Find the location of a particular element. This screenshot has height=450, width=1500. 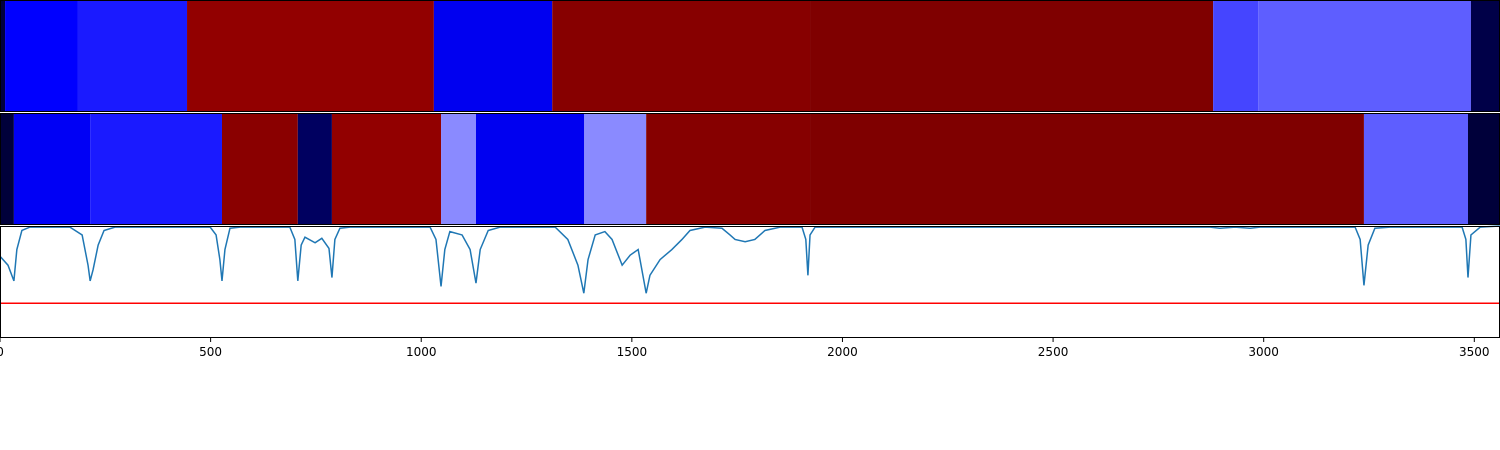

x-tick-label: 1000 is located at coordinates (421, 352).